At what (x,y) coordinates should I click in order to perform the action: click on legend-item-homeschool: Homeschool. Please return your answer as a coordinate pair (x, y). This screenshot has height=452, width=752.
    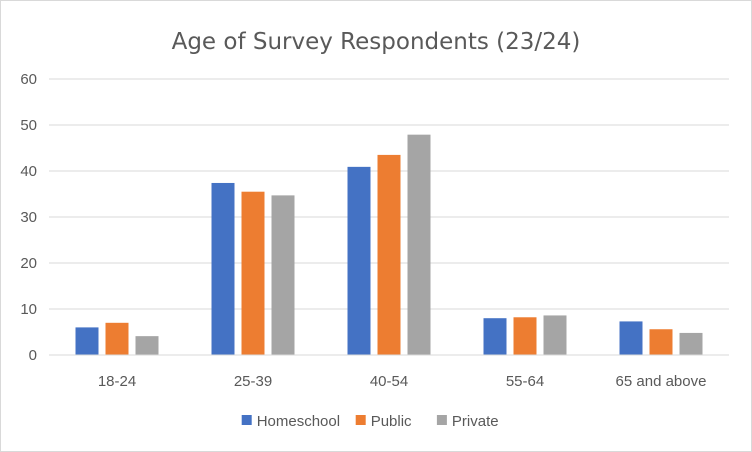
    Looking at the image, I should click on (290, 421).